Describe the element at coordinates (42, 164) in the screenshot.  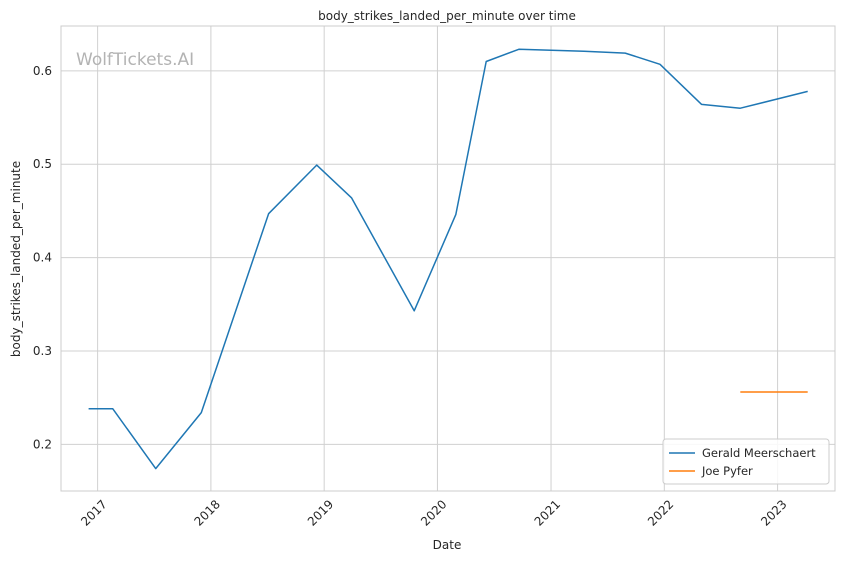
I see `y-tick-label: 0.5` at that location.